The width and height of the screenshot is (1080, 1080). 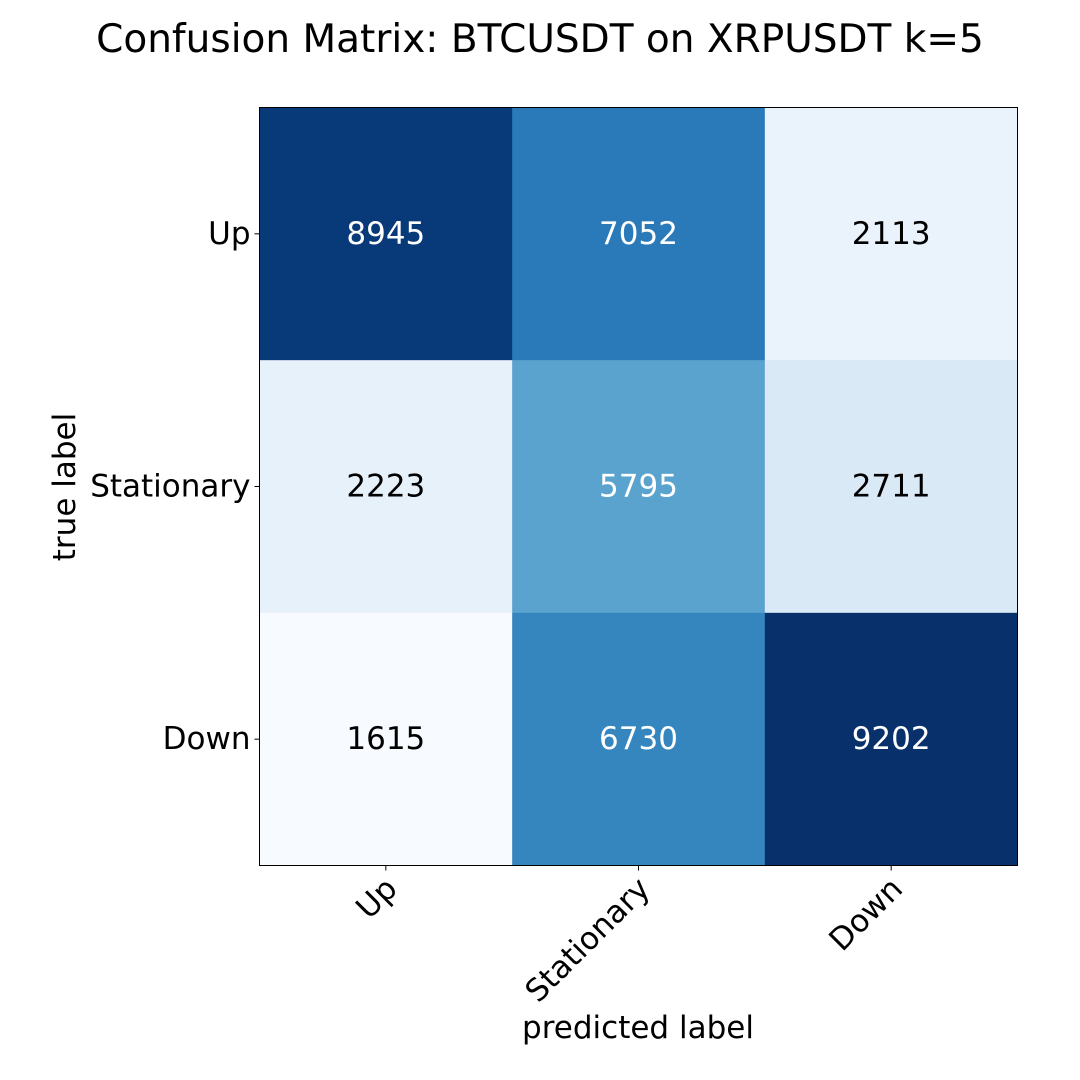 I want to click on heatmap-cell-r0-c1, so click(x=639, y=234).